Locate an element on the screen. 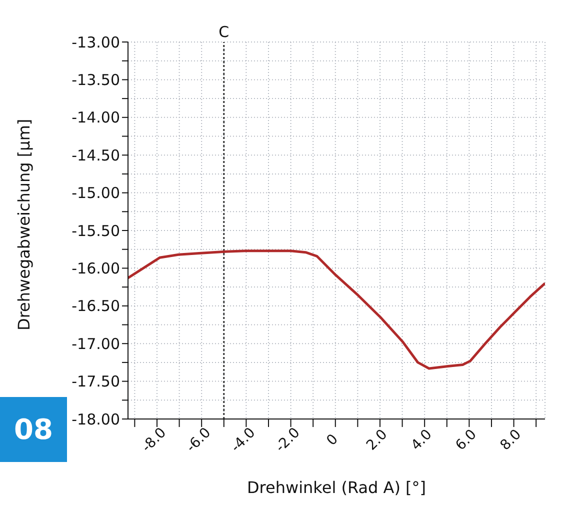 This screenshot has width=569, height=515. x-tick-label: 2.0 is located at coordinates (377, 440).